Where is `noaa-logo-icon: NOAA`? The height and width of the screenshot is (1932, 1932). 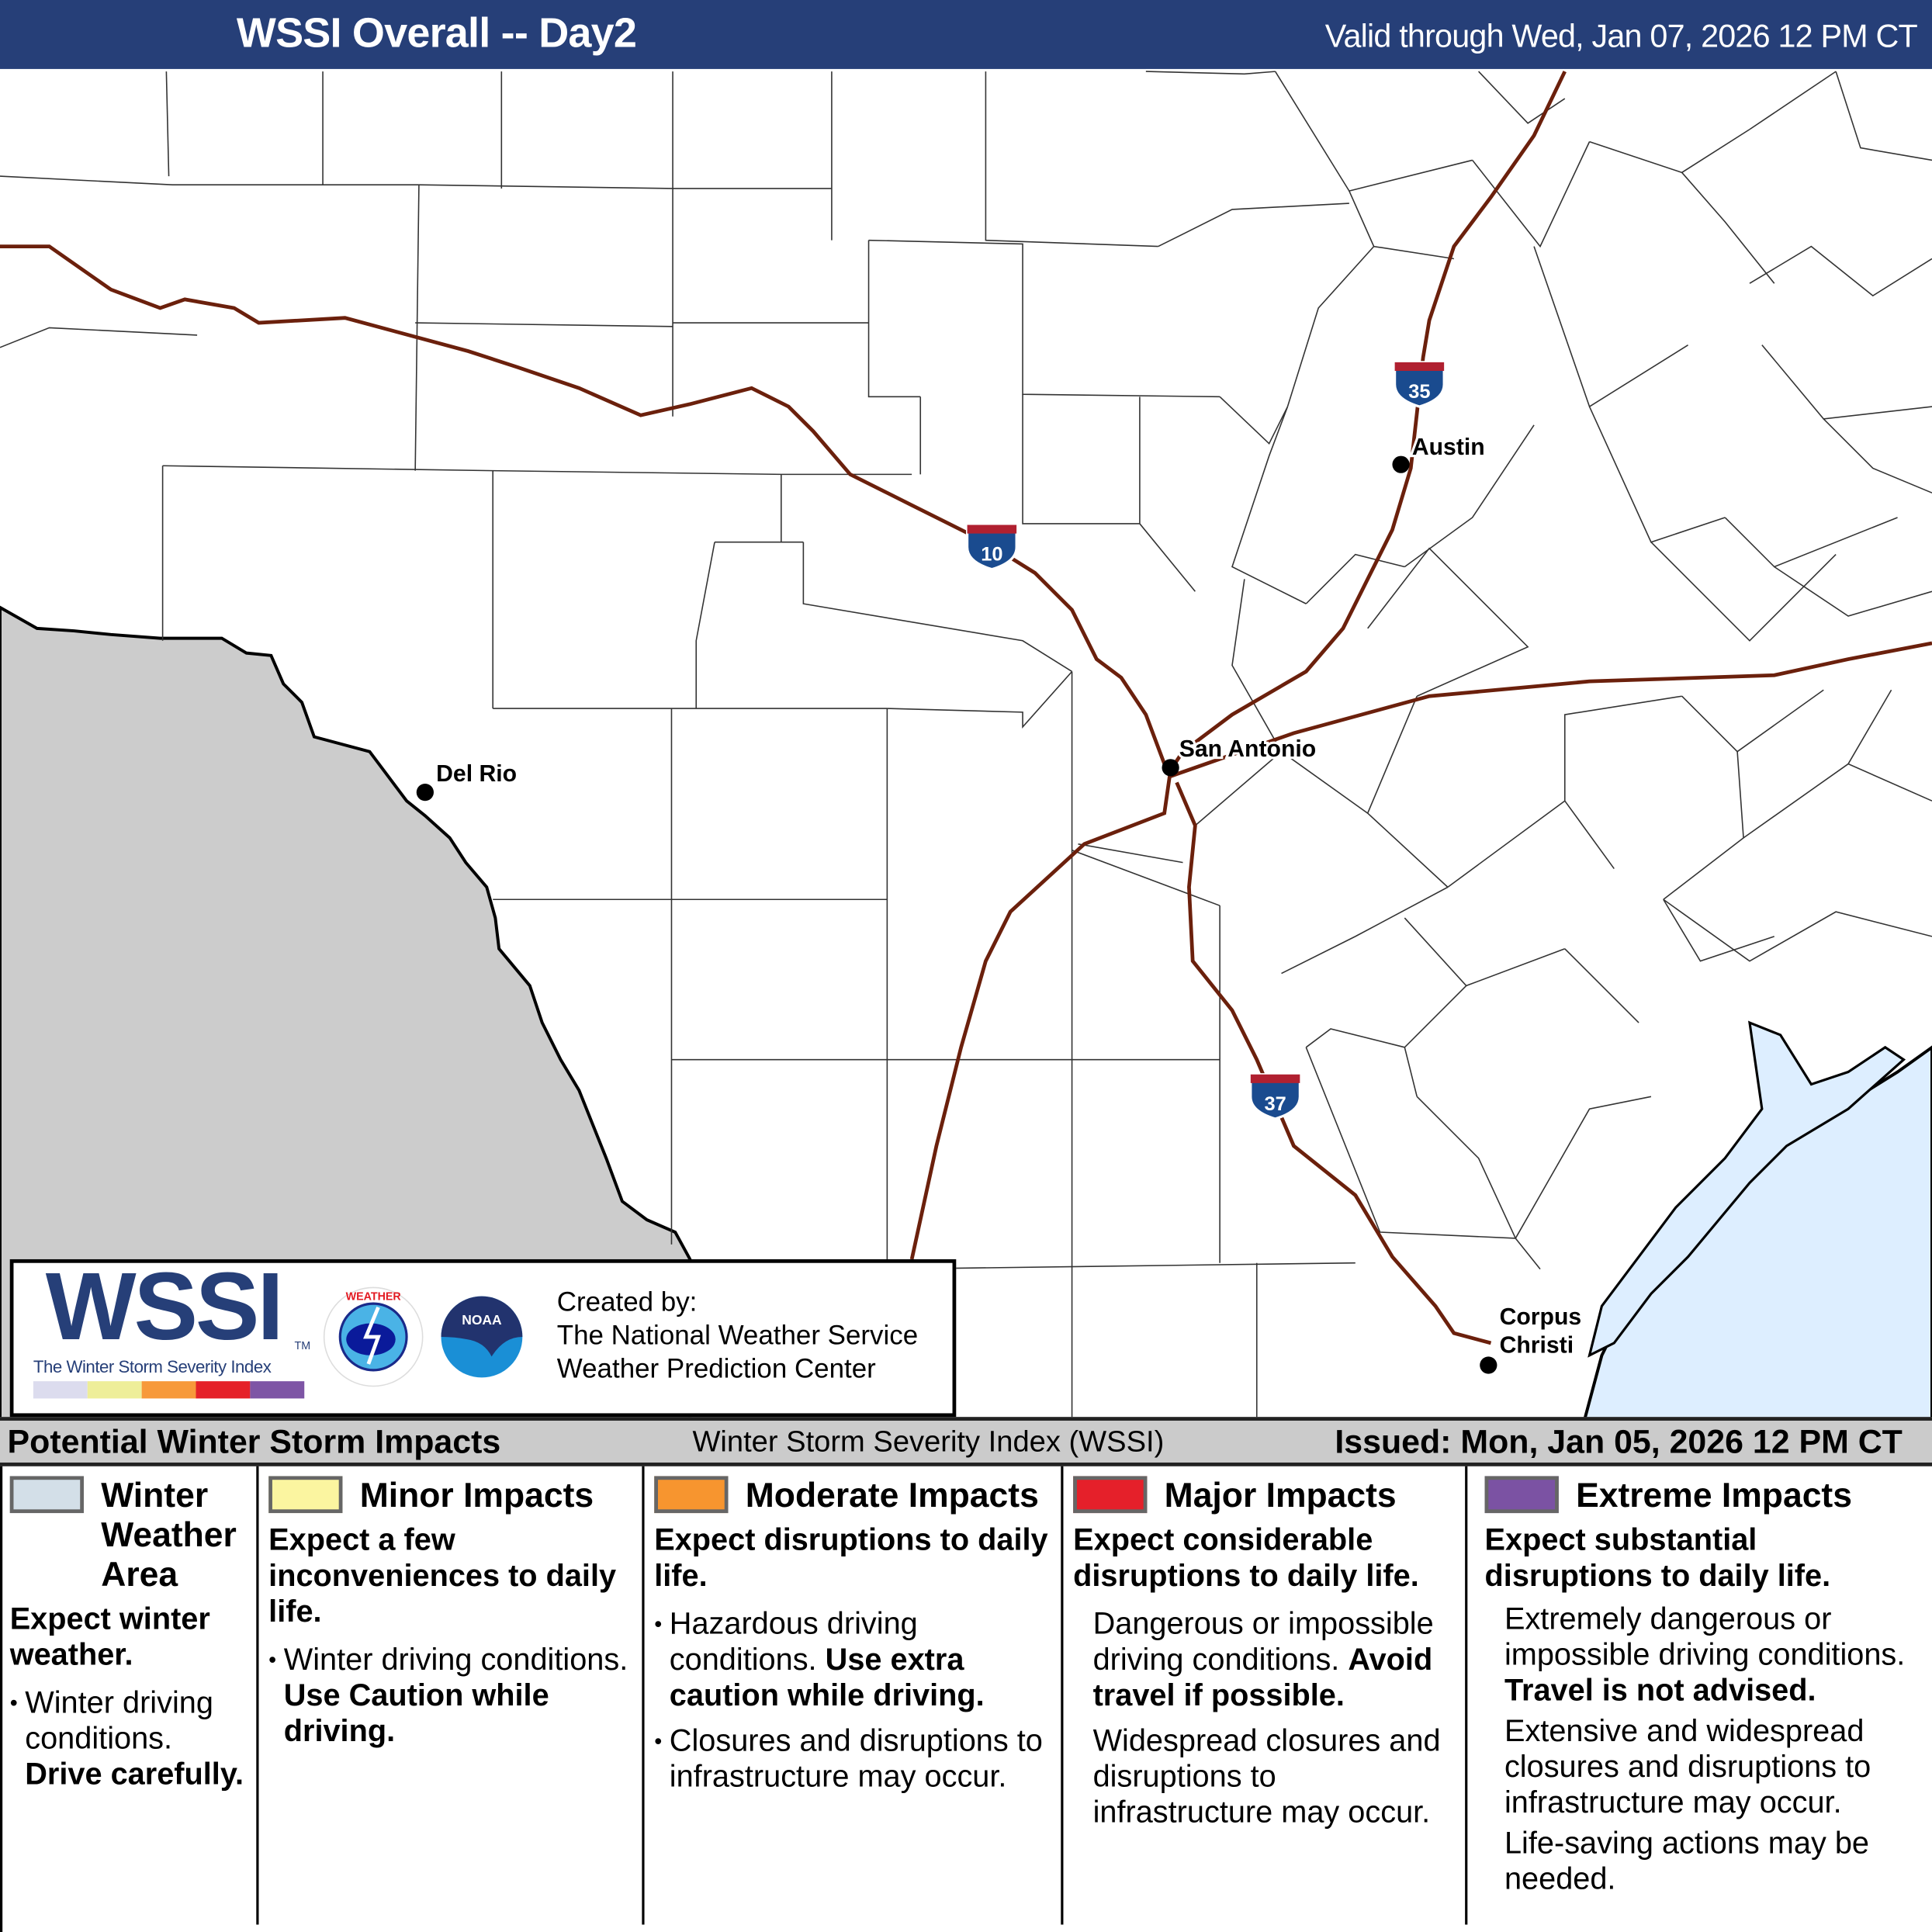 noaa-logo-icon: NOAA is located at coordinates (482, 1337).